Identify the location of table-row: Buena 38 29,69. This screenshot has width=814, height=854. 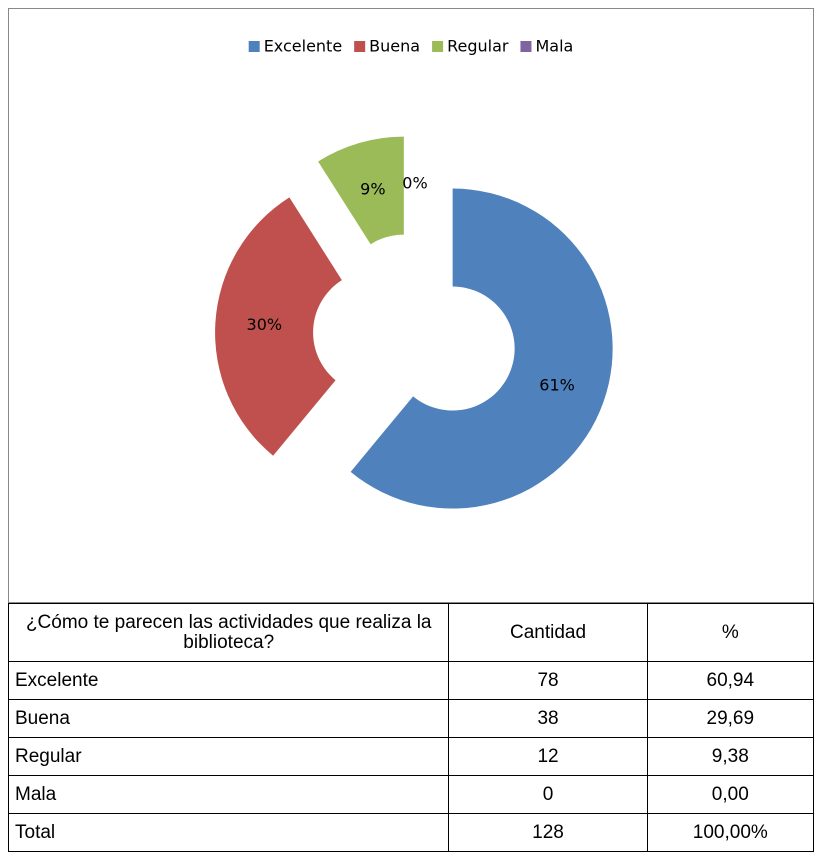
(410, 718).